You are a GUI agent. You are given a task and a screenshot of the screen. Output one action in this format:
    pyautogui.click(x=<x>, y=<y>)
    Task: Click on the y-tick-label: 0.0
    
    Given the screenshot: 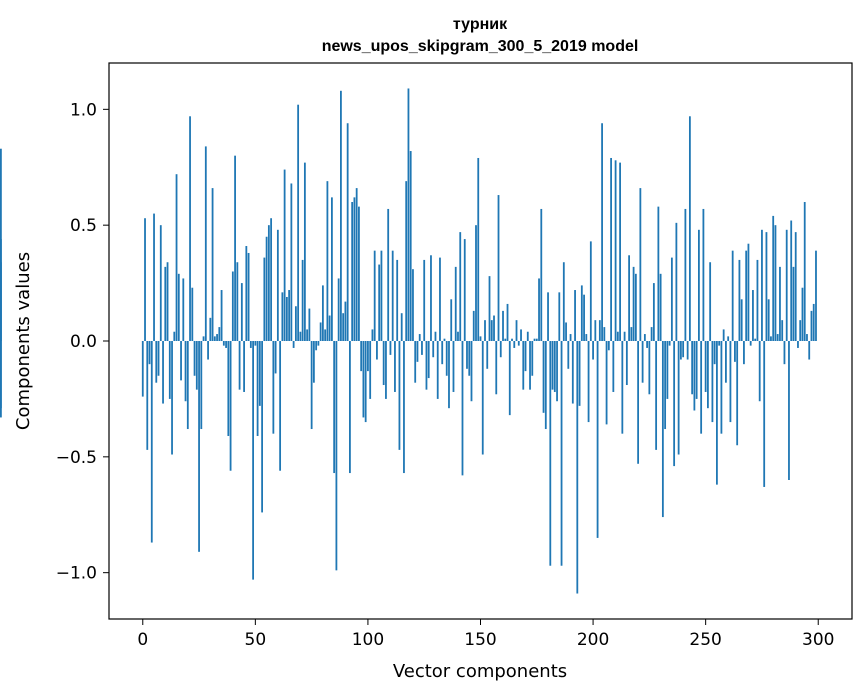 What is the action you would take?
    pyautogui.click(x=83, y=342)
    